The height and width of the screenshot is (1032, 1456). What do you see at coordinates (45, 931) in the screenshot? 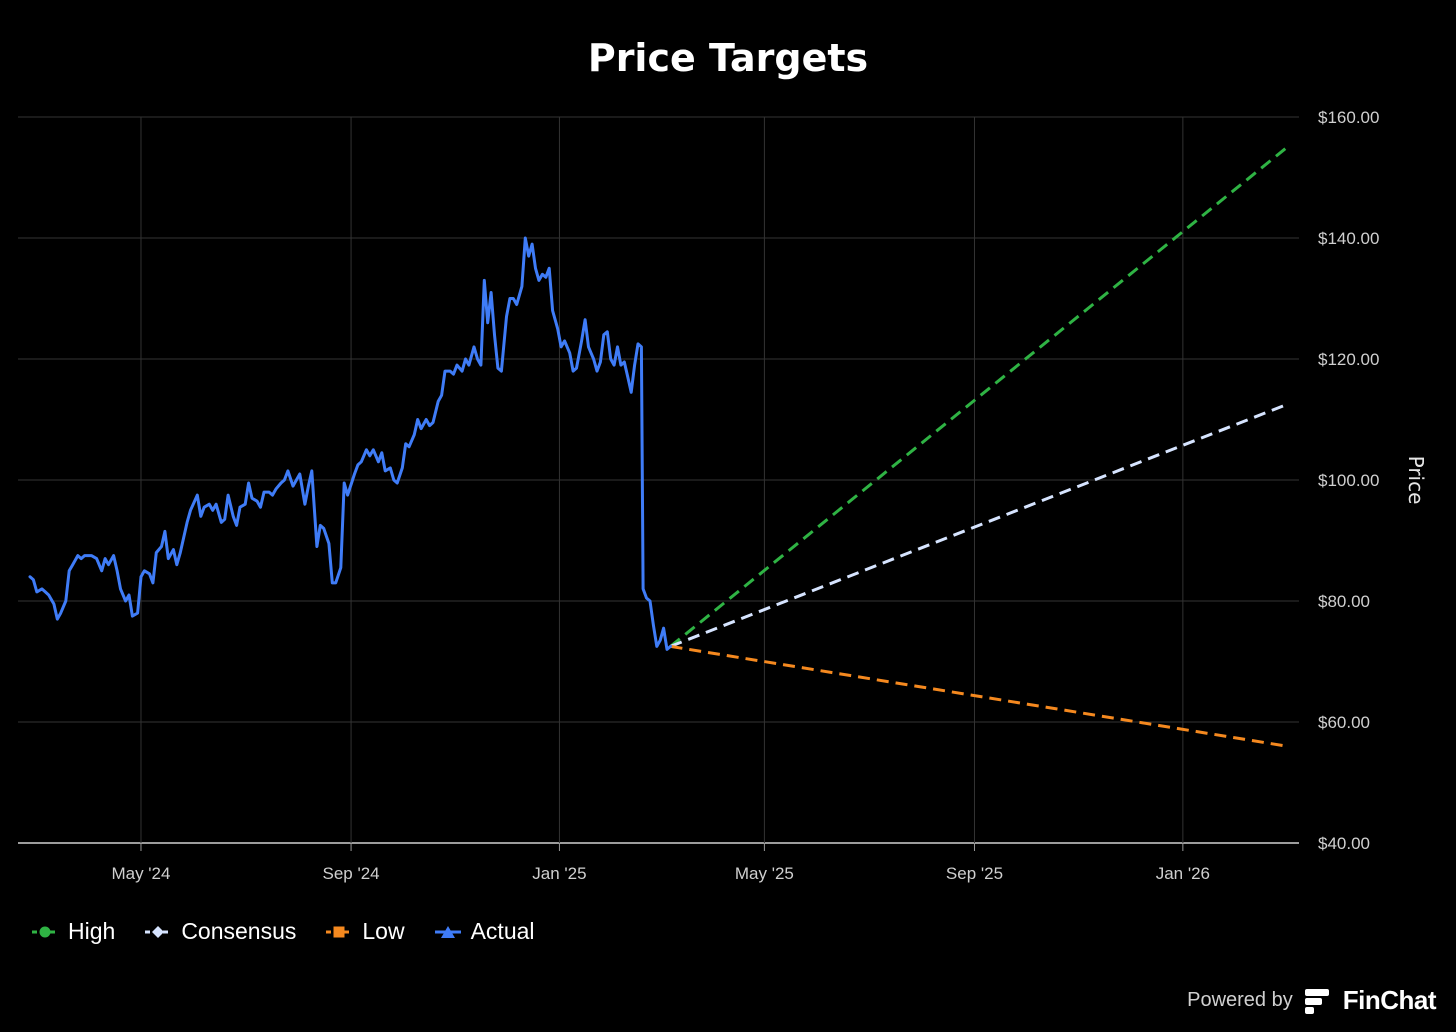
I see `circle-marker-icon` at bounding box center [45, 931].